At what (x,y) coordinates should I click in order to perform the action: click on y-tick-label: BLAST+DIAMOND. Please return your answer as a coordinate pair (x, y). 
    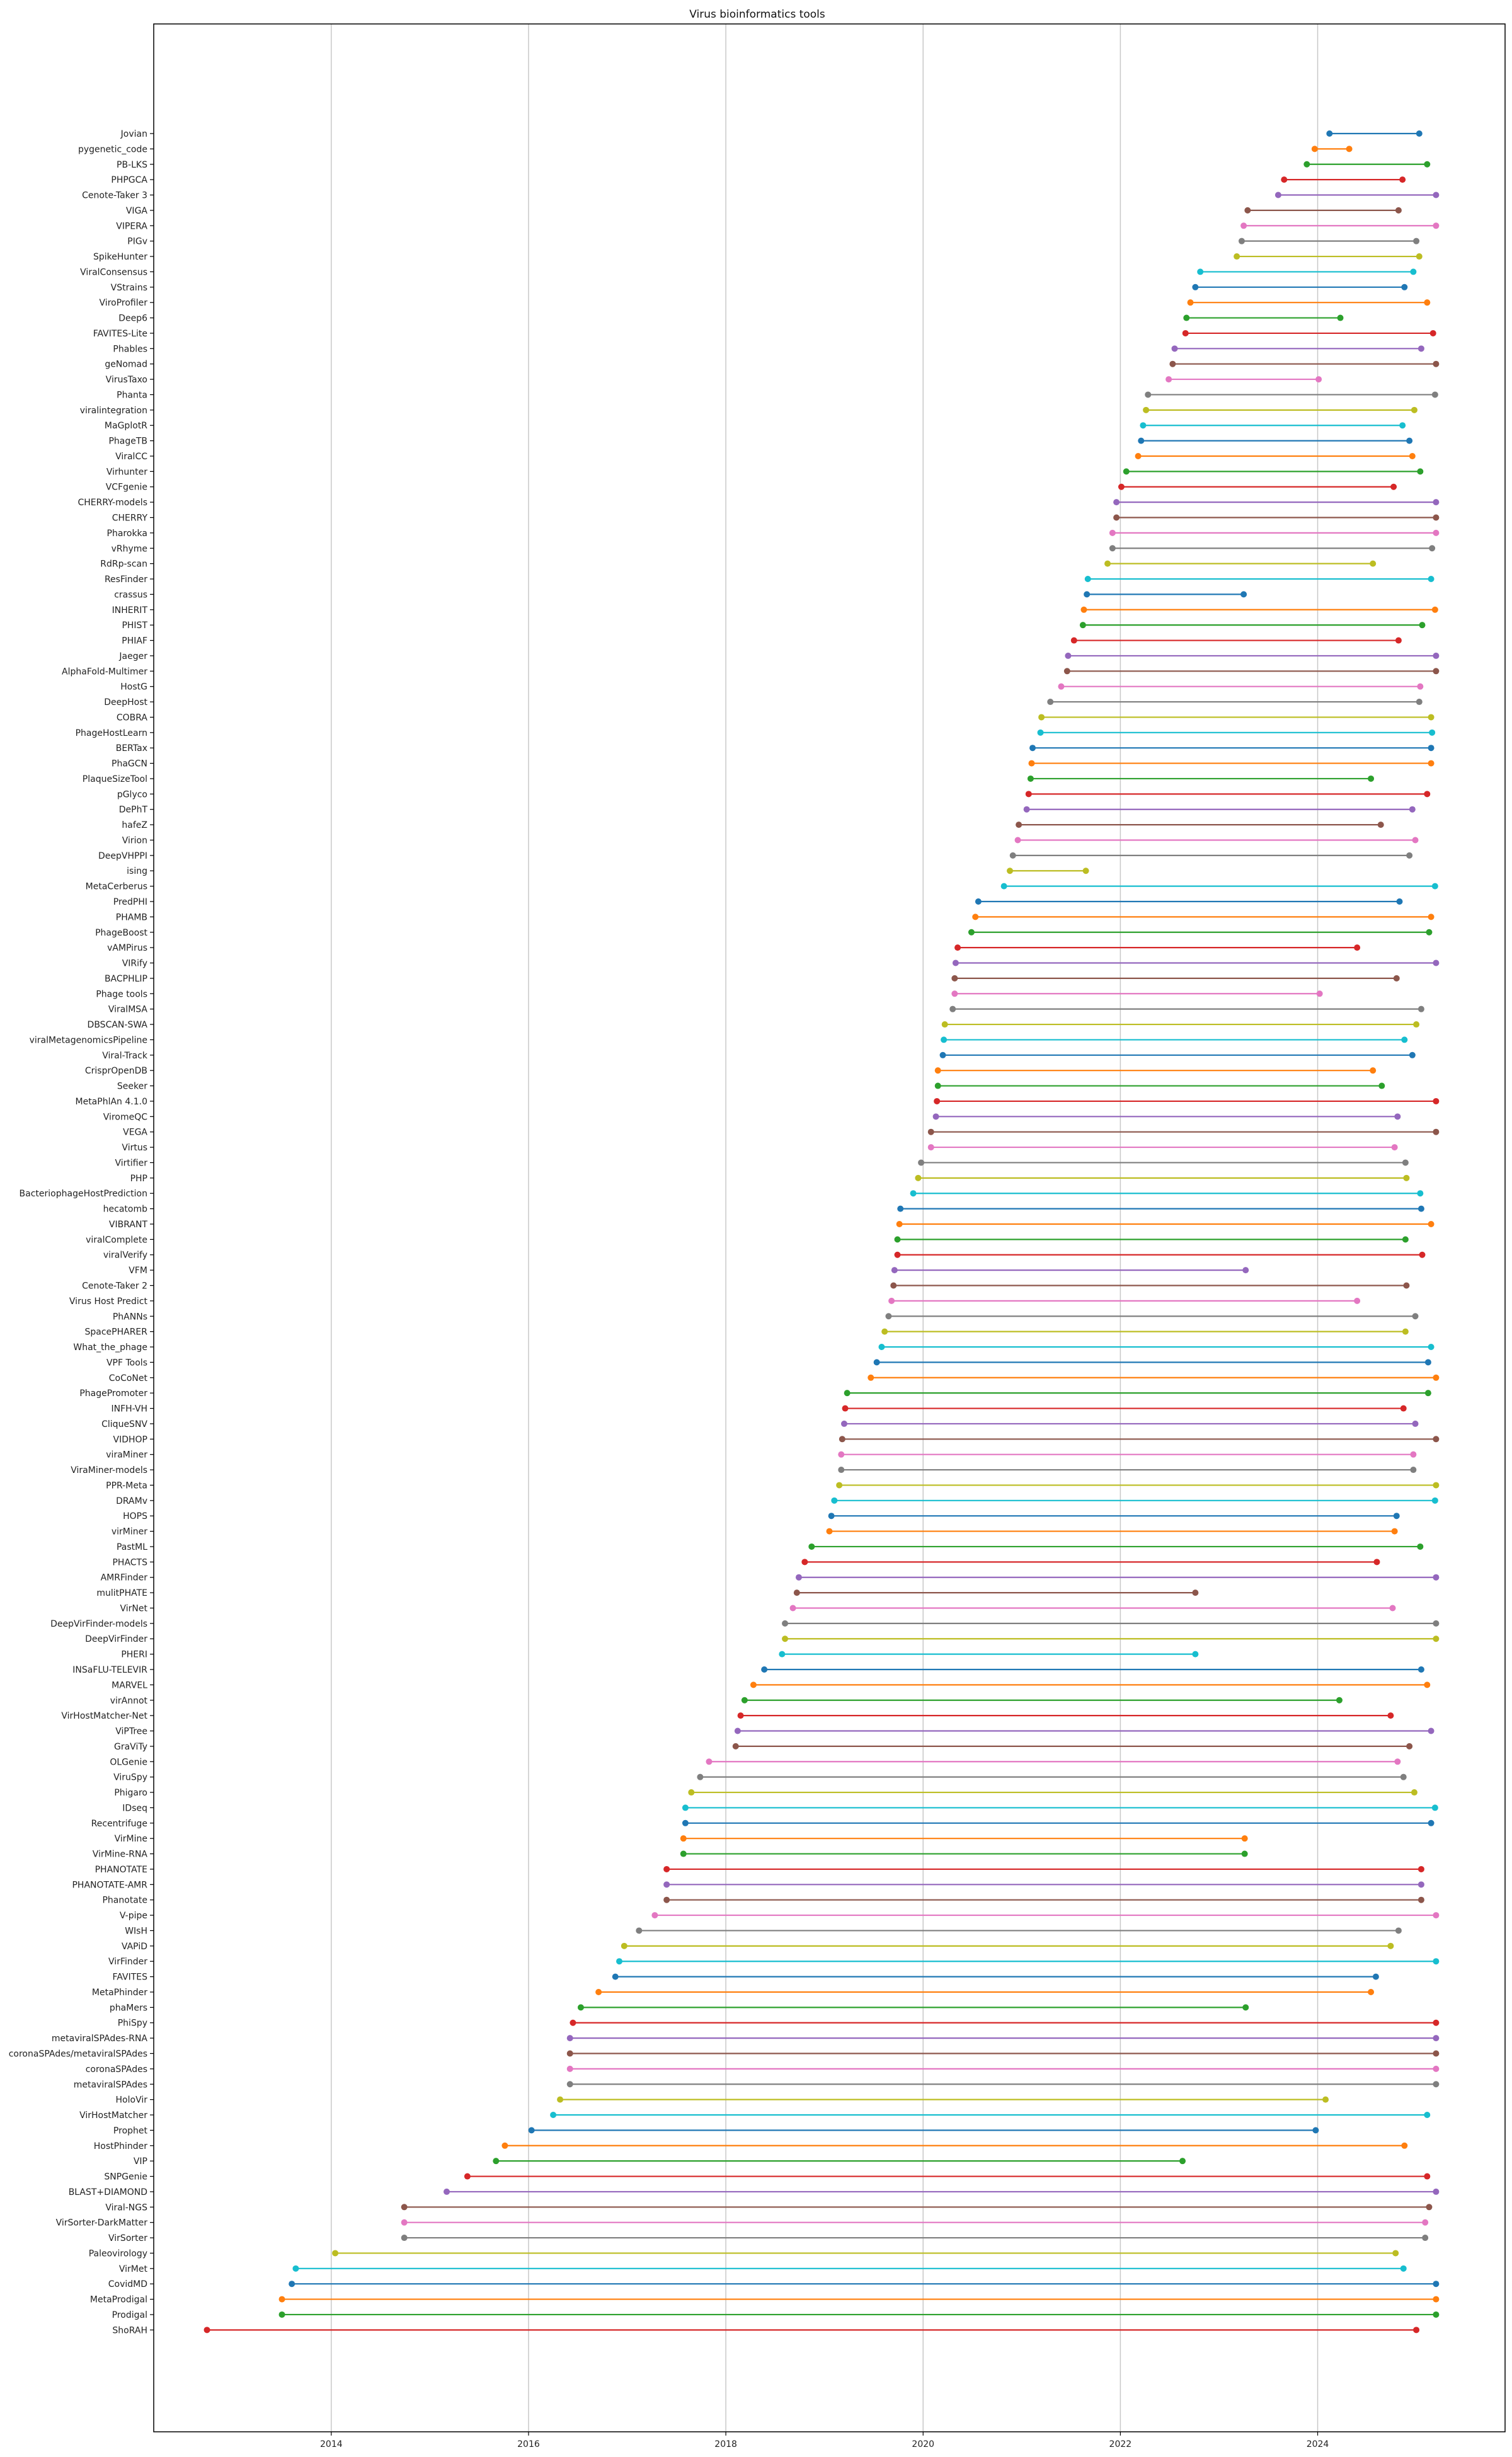
    Looking at the image, I should click on (108, 2192).